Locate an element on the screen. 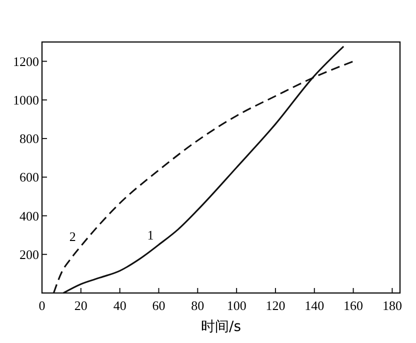  x-tick-label: 20 is located at coordinates (81, 305).